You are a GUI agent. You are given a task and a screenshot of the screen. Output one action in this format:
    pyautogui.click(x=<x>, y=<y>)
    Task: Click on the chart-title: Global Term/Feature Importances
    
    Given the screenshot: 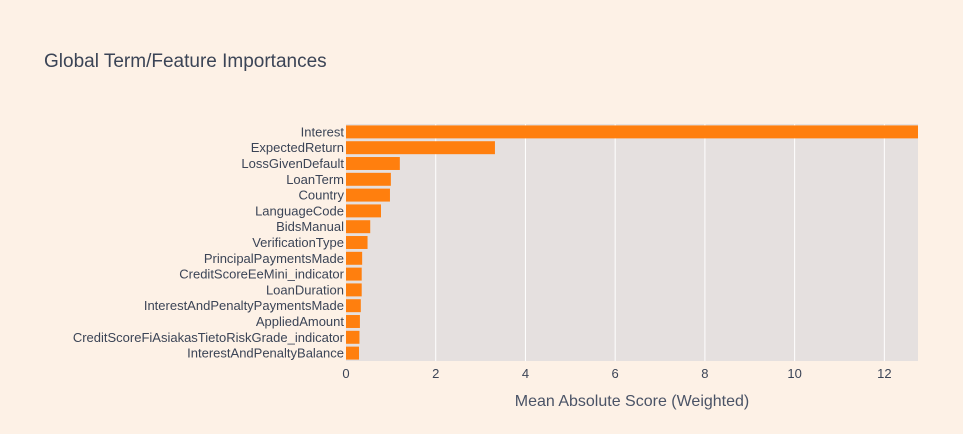 What is the action you would take?
    pyautogui.click(x=185, y=61)
    